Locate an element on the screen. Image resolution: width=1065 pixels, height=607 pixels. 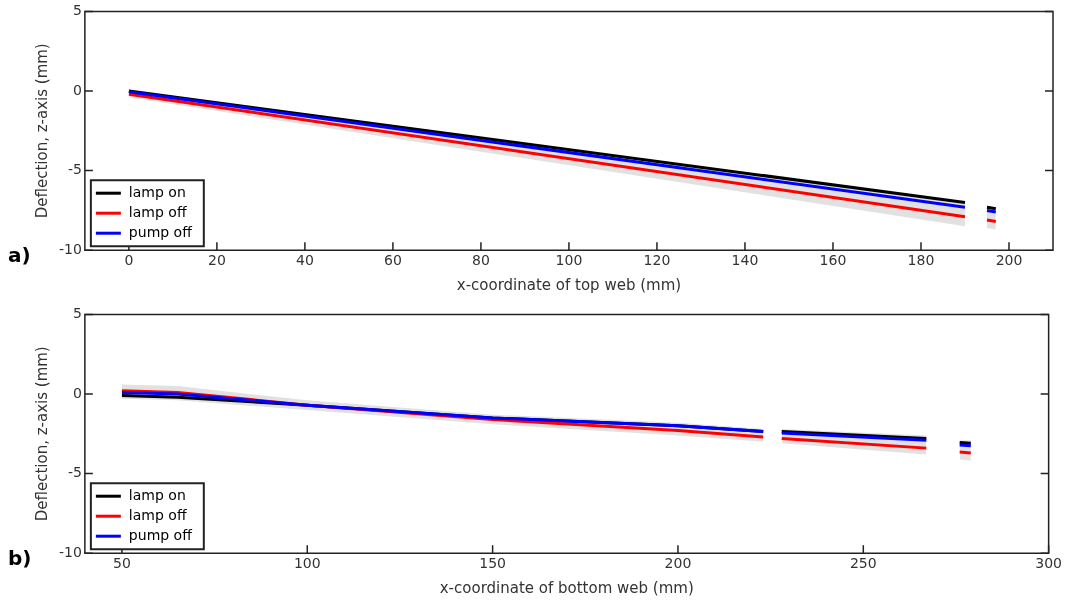
x-tick-label: 120 is located at coordinates (657, 260).